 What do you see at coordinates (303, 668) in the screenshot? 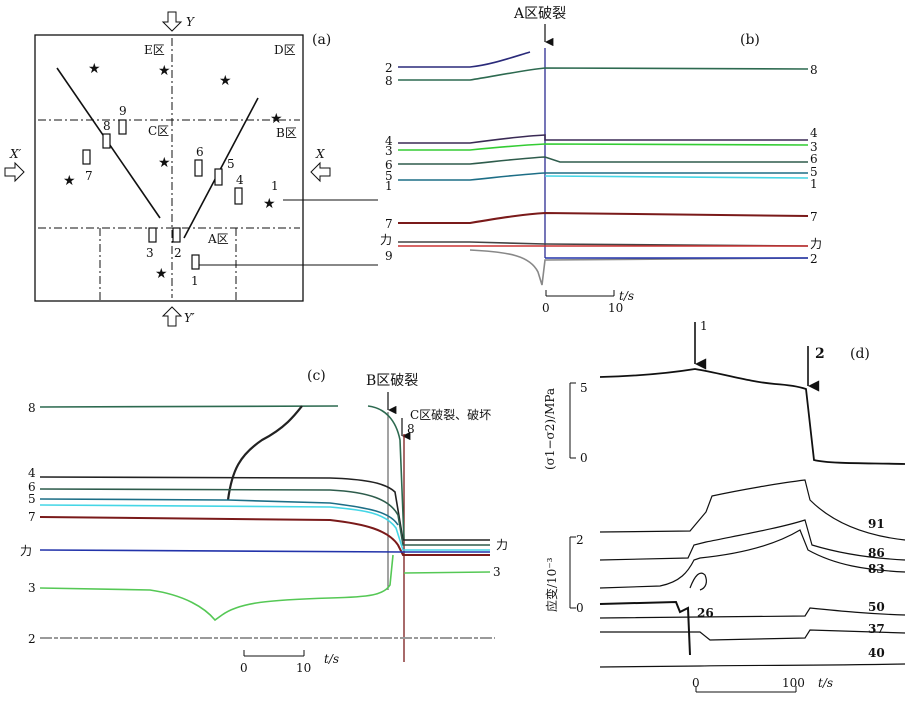
I see `c-scale-ten: 10` at bounding box center [303, 668].